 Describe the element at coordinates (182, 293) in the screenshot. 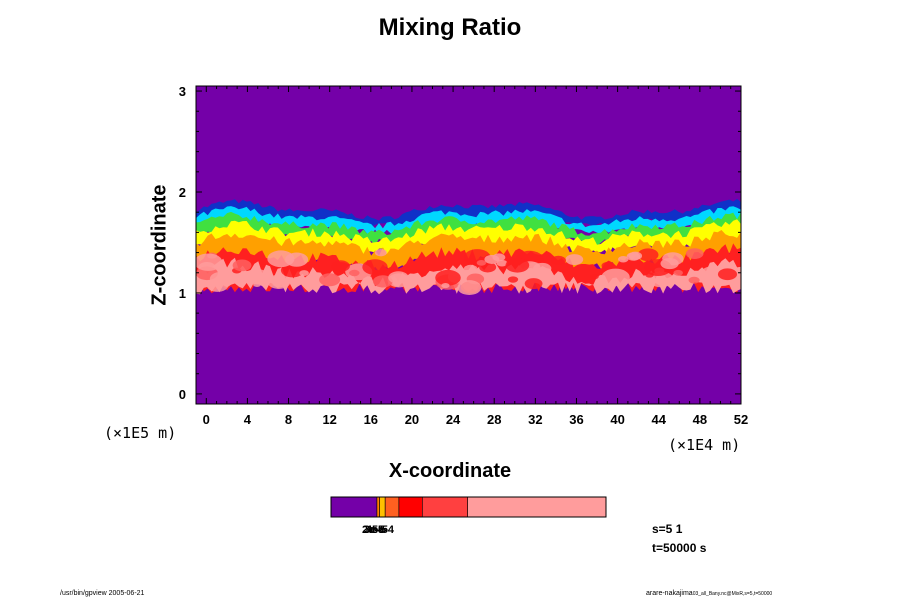

I see `y-tick-label: 1` at that location.